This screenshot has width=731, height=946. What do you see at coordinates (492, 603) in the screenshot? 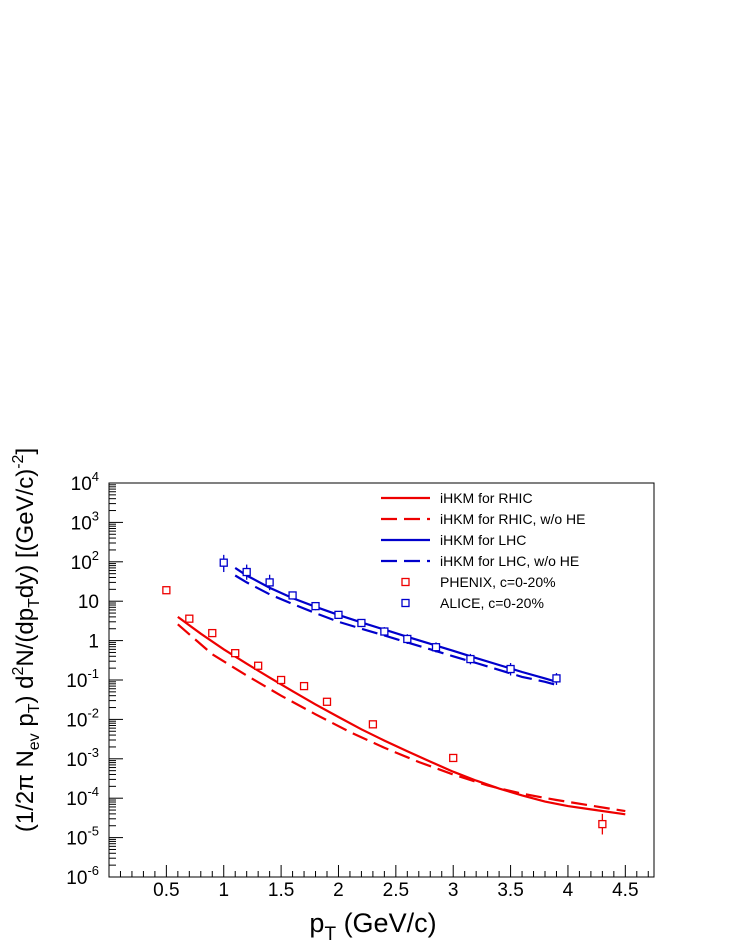
I see `legend-entry-label: ALICE, c=0-20%` at bounding box center [492, 603].